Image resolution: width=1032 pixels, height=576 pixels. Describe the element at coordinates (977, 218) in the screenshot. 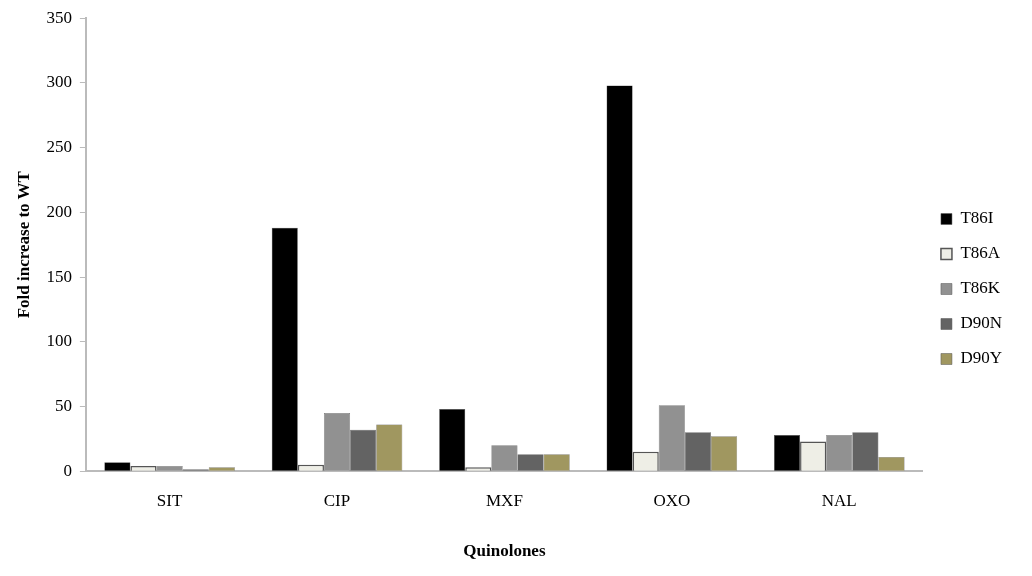

I see `legend-label: T86I` at that location.